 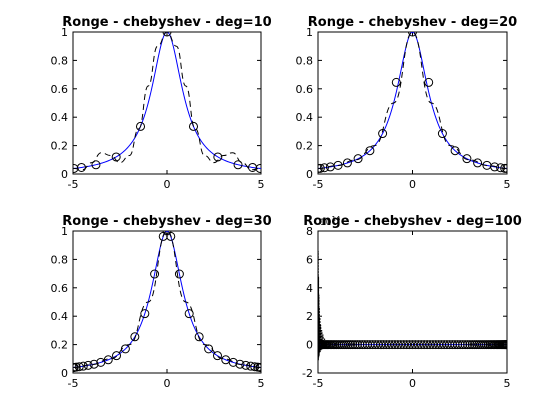 What do you see at coordinates (309, 259) in the screenshot?
I see `y-tick-label: 6` at bounding box center [309, 259].